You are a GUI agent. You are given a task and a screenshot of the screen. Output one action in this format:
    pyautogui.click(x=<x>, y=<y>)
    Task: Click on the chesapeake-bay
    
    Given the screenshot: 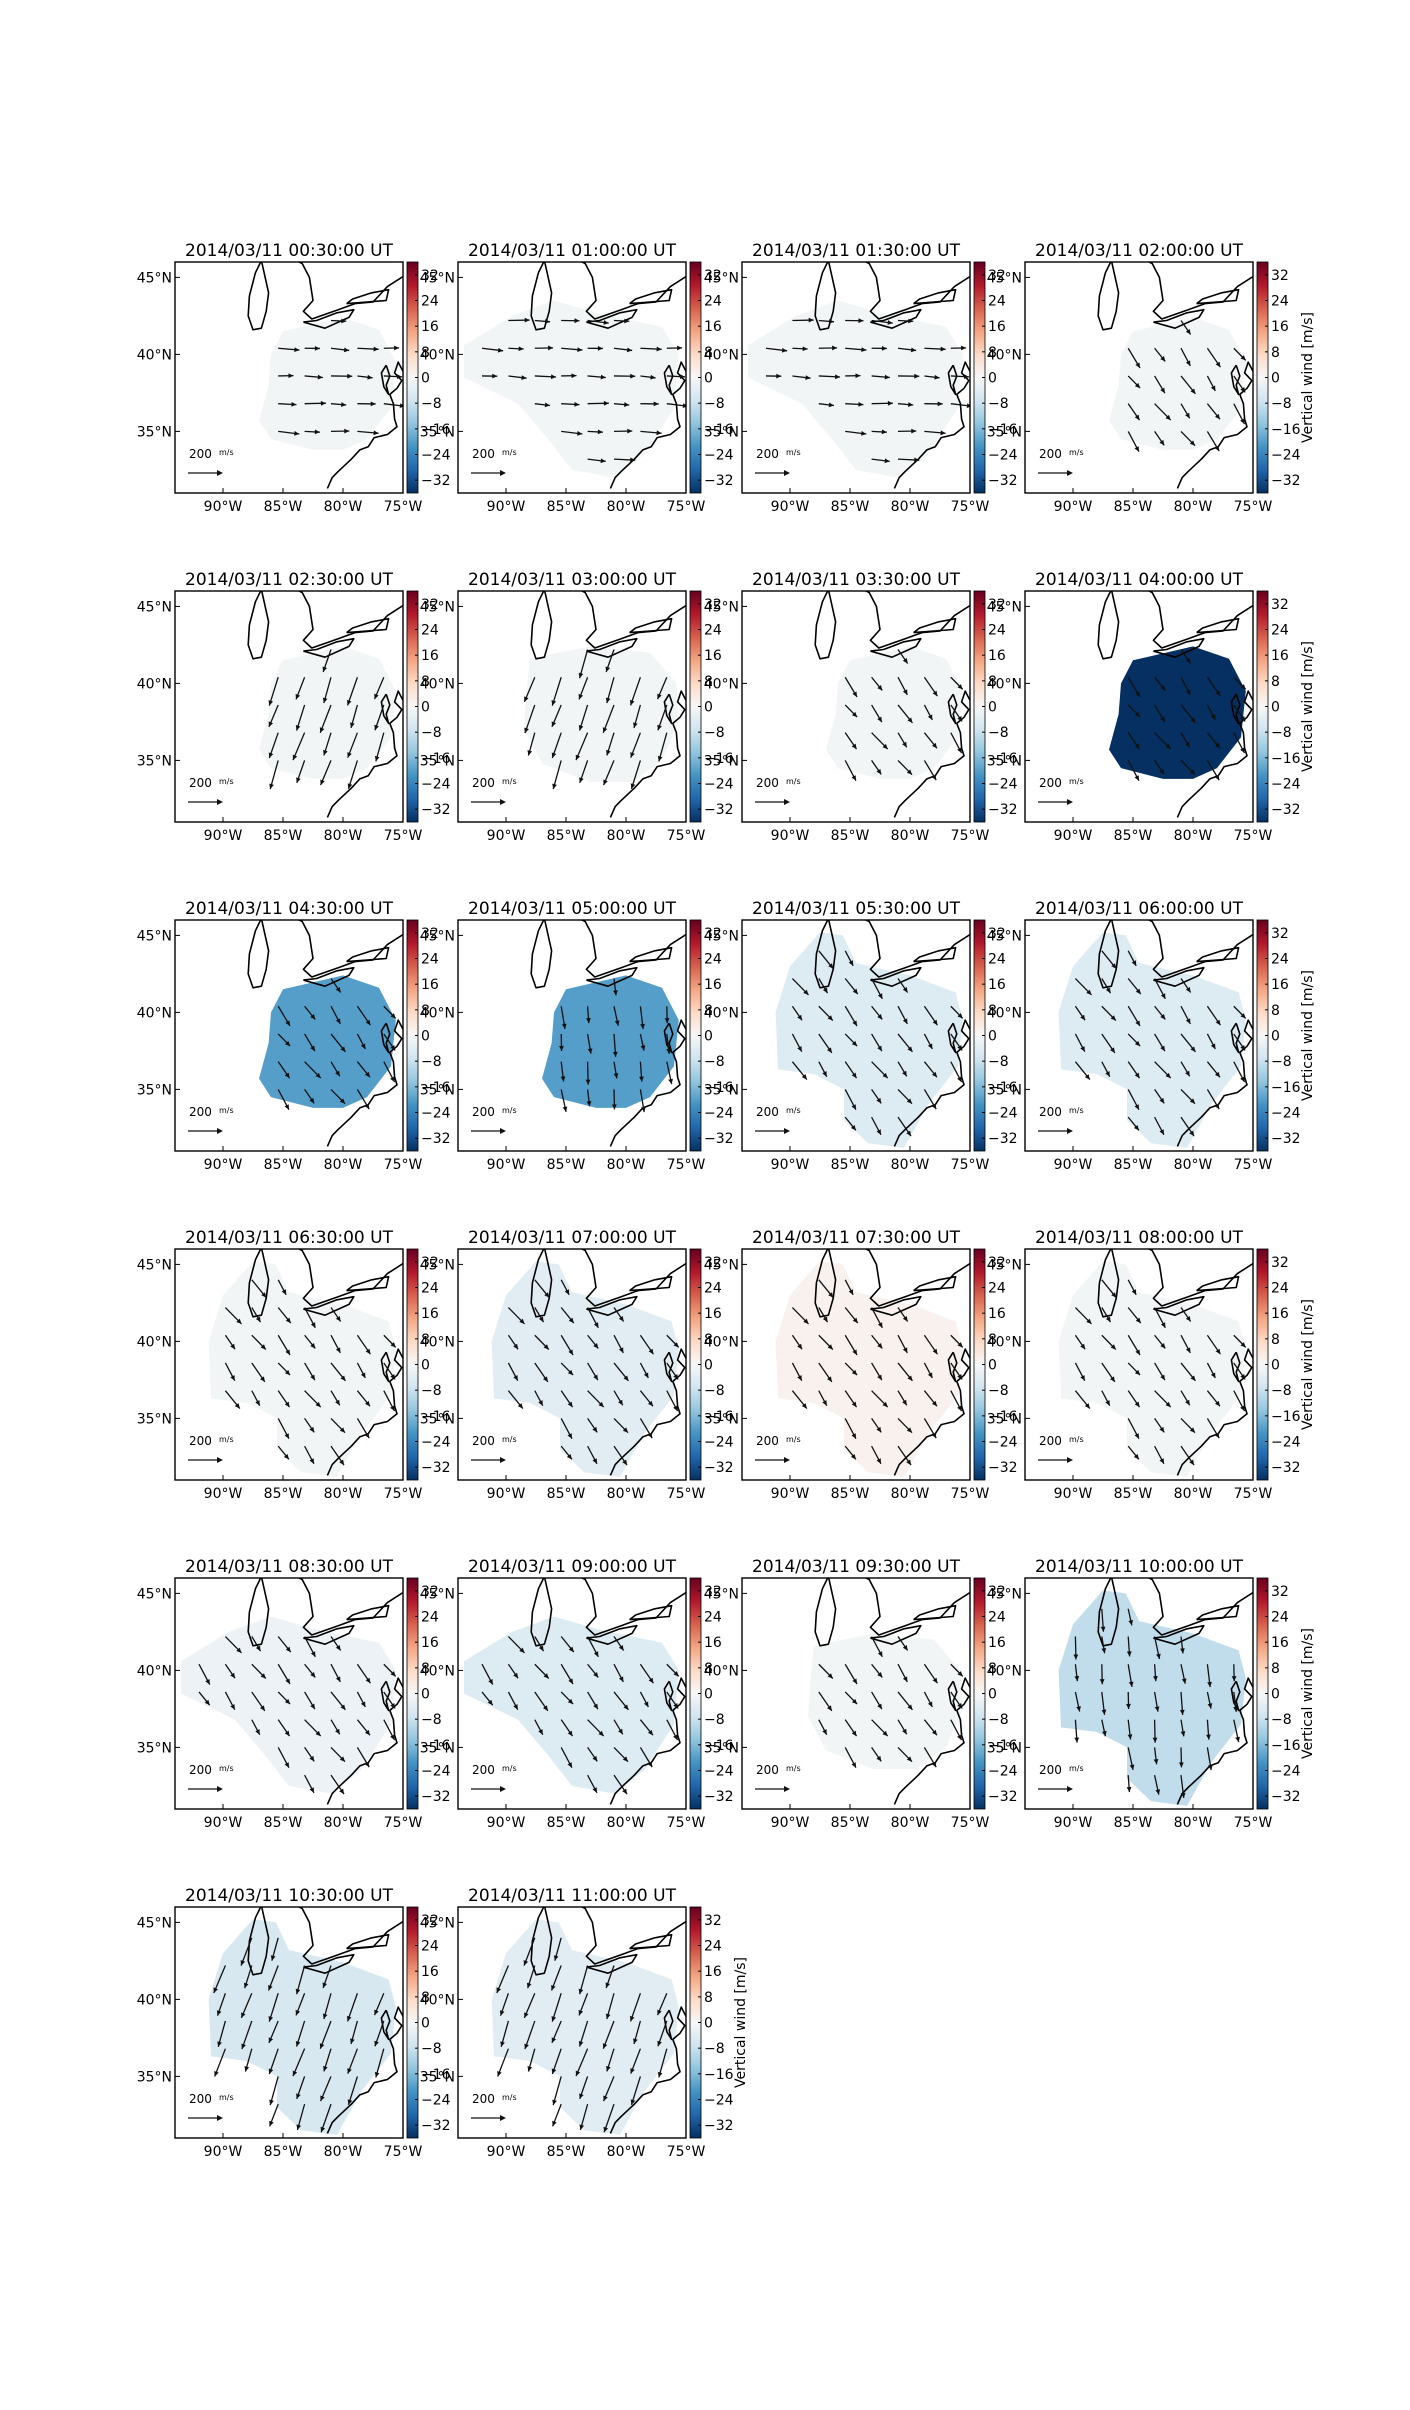 What is the action you would take?
    pyautogui.click(x=385, y=709)
    